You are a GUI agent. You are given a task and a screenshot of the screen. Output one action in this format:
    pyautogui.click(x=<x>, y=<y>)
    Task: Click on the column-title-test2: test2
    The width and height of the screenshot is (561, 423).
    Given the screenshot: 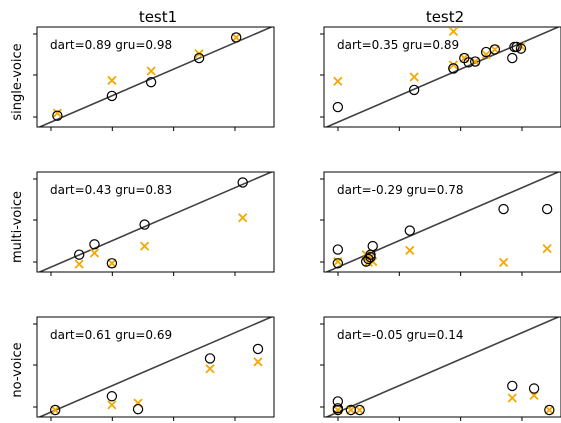 What is the action you would take?
    pyautogui.click(x=445, y=17)
    